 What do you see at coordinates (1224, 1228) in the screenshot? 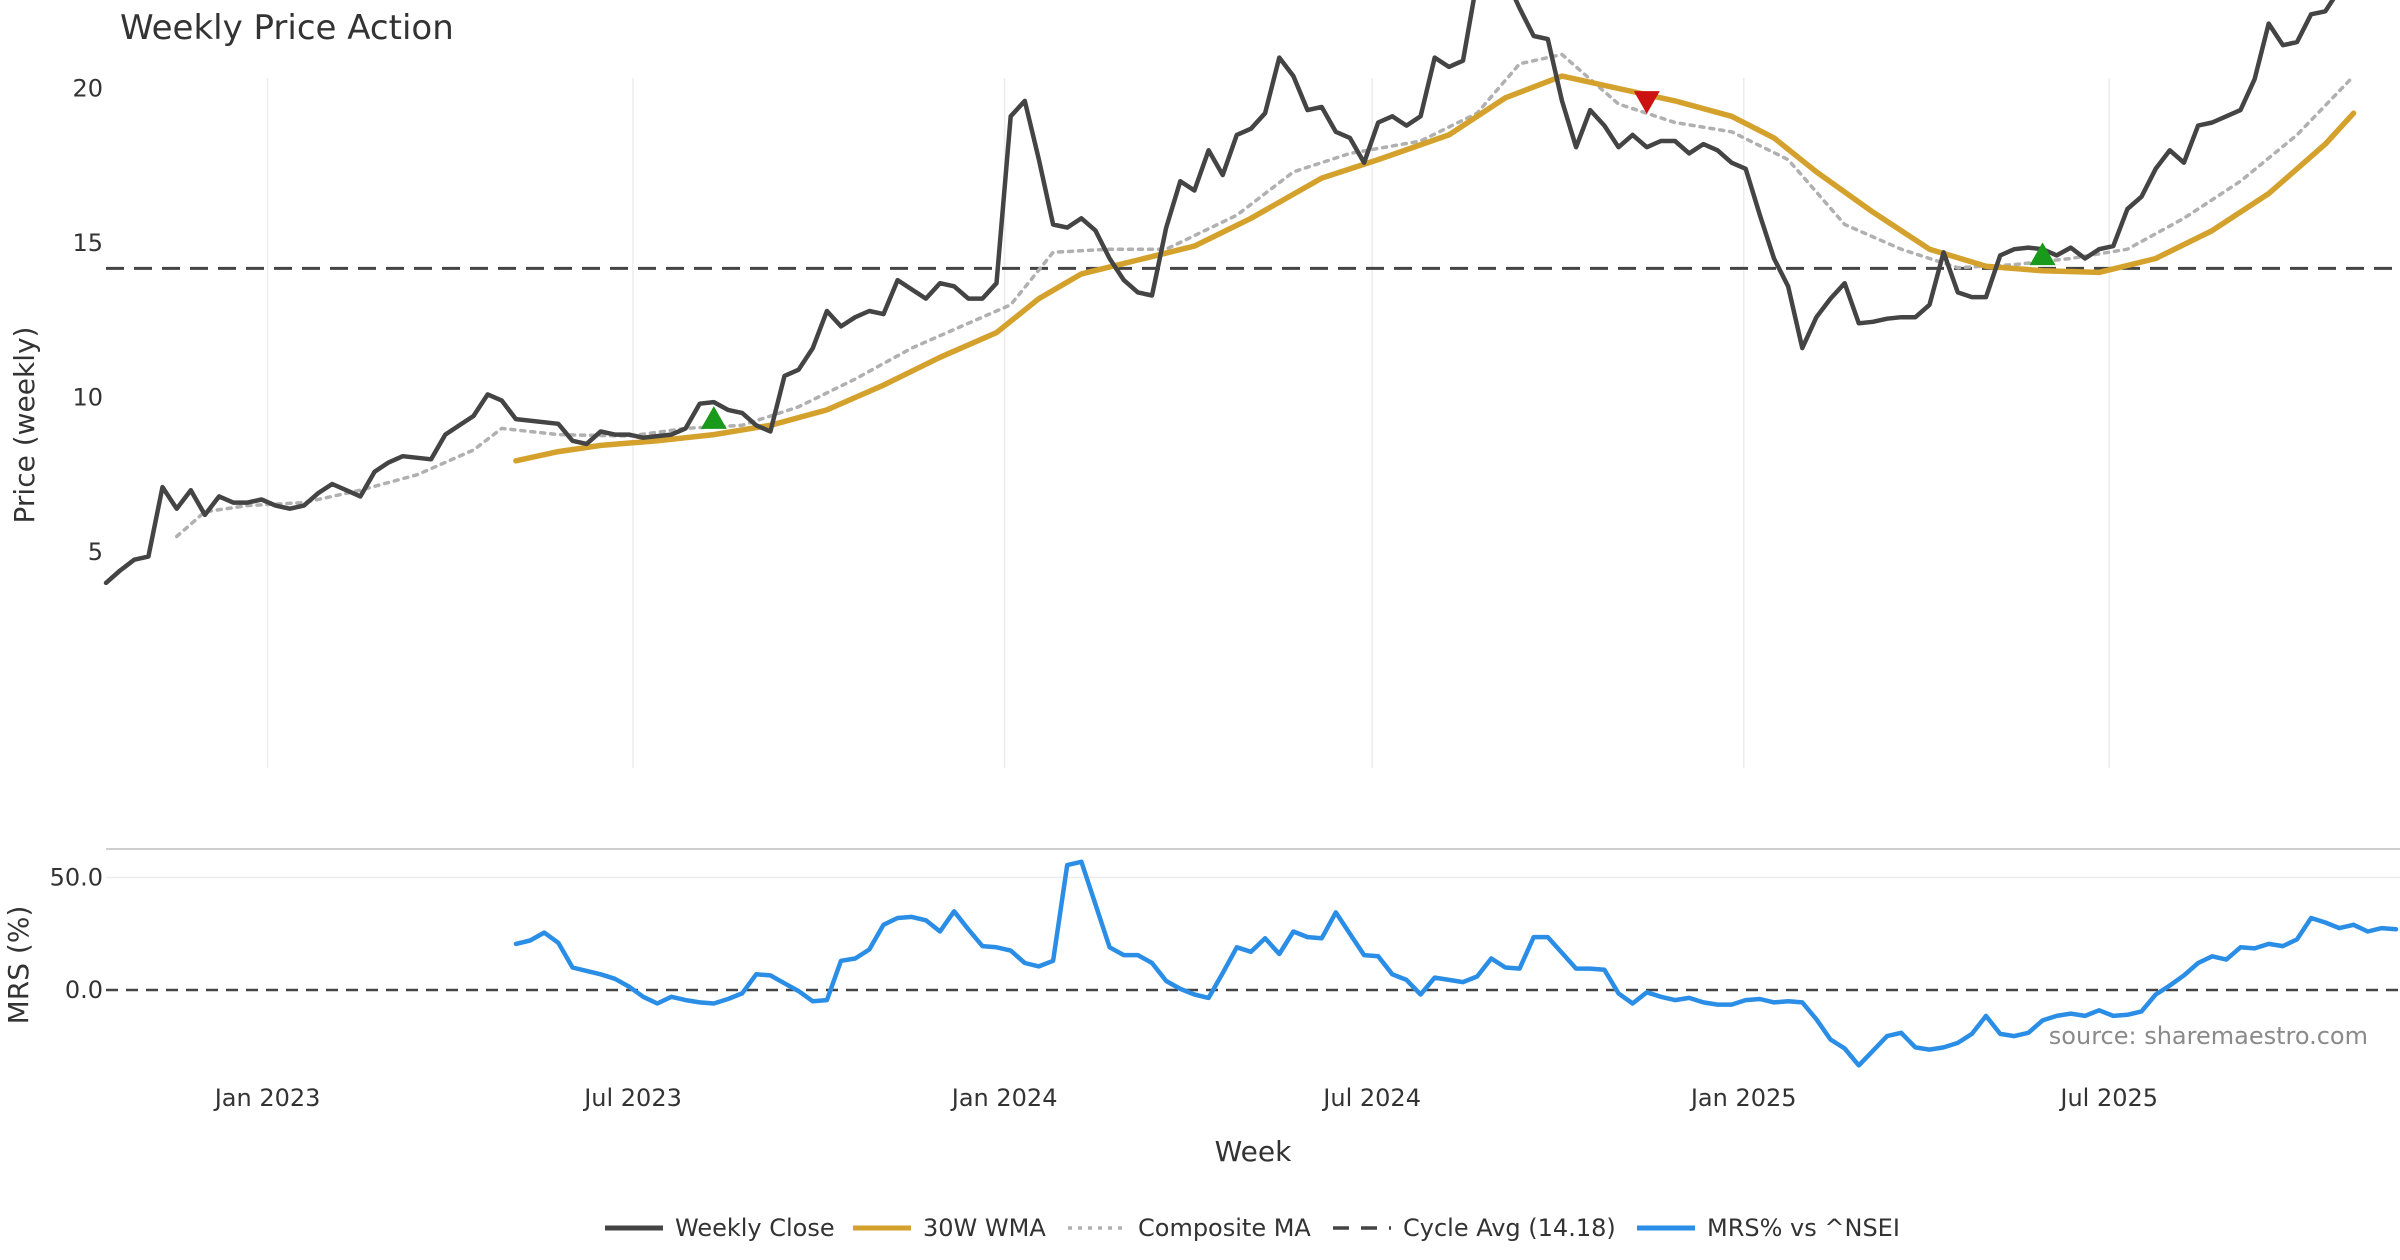
I see `legend-label: Composite MA` at bounding box center [1224, 1228].